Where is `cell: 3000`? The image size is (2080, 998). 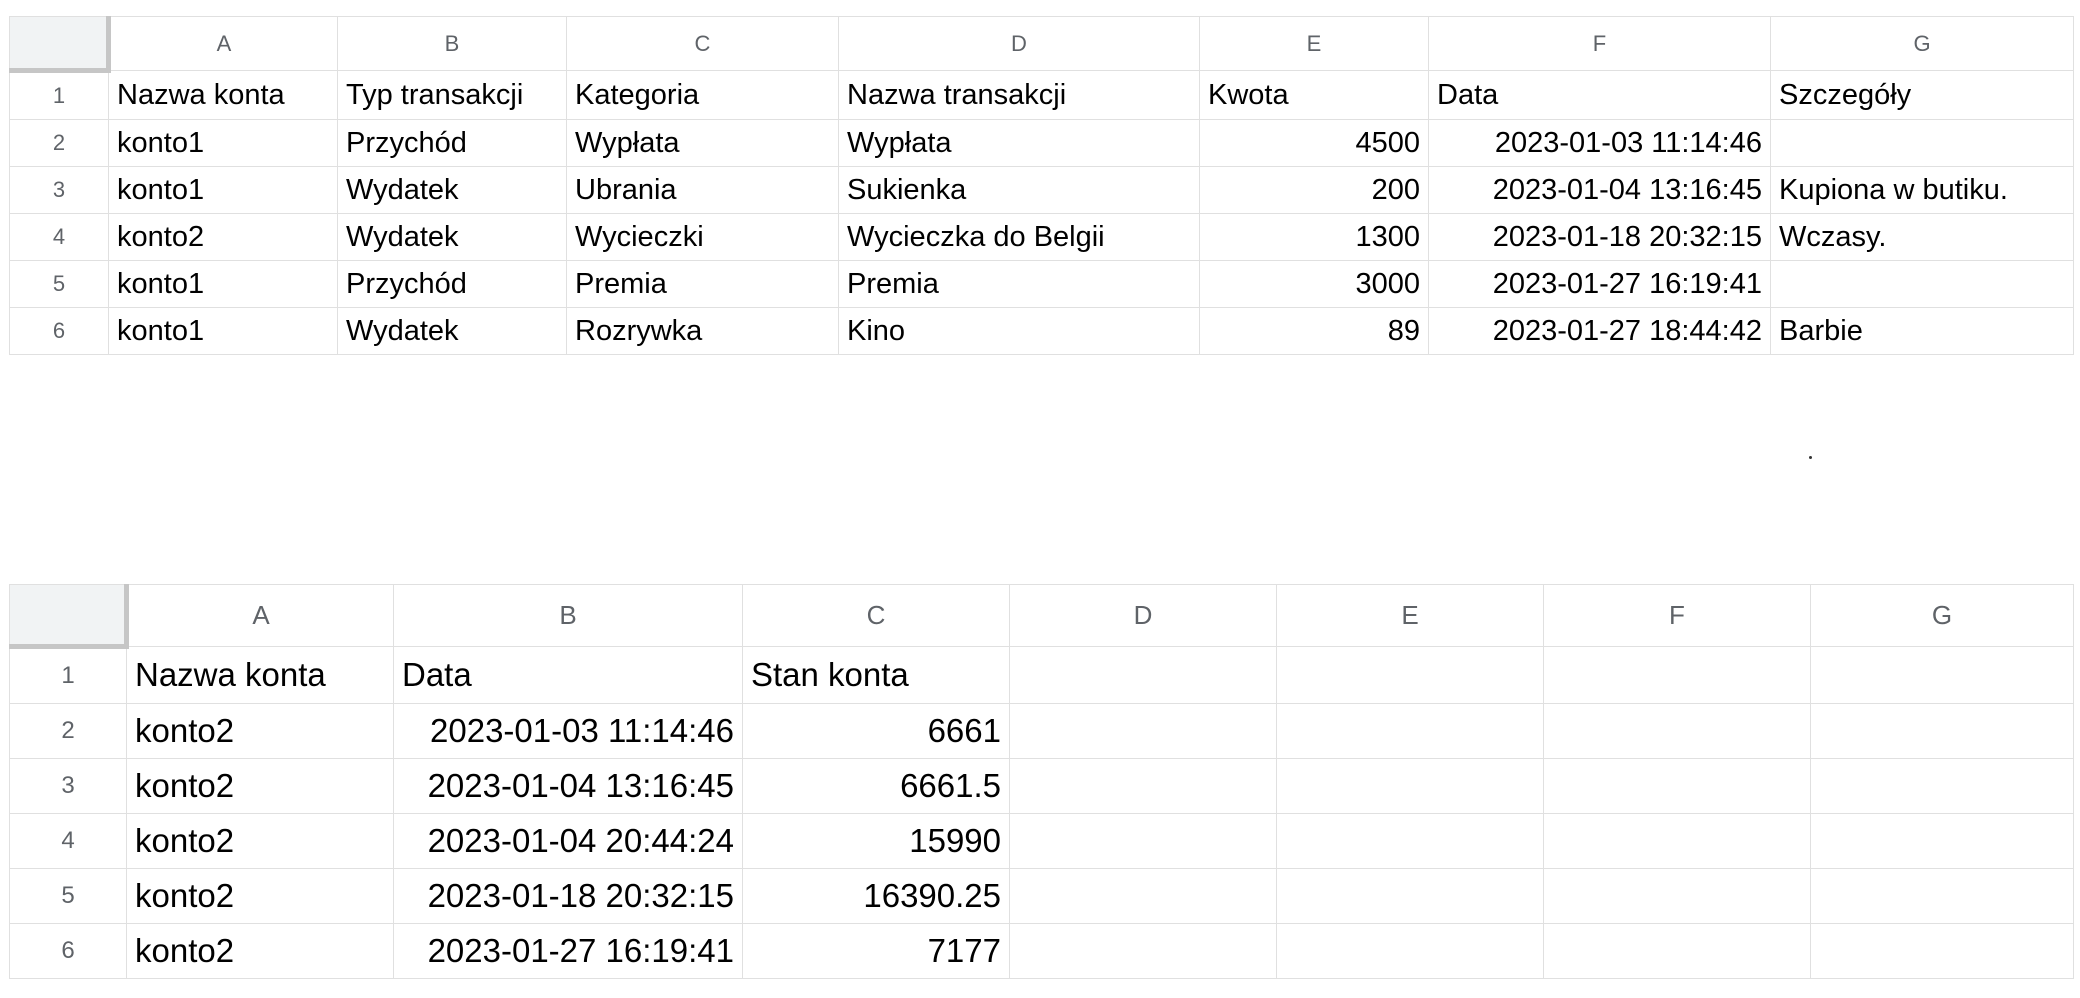 cell: 3000 is located at coordinates (1314, 284).